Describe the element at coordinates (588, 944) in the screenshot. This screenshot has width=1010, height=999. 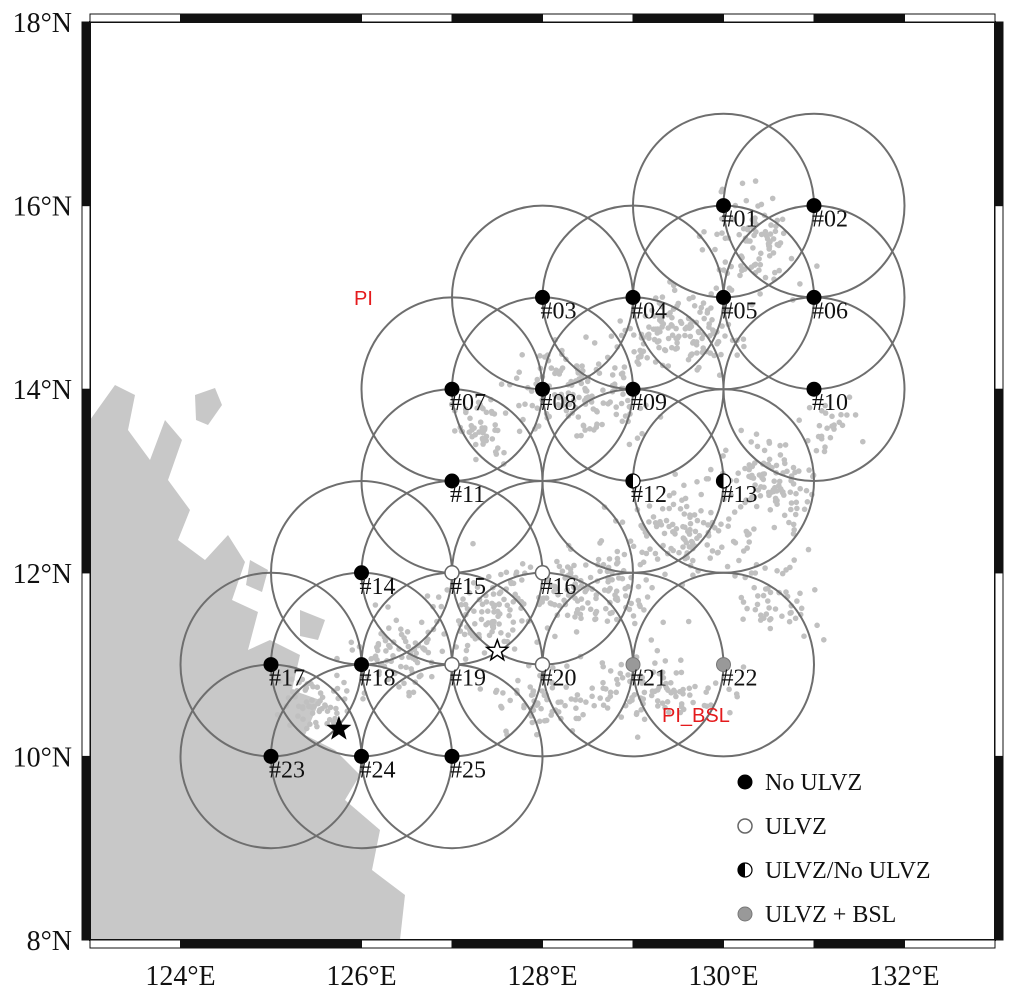
I see `frame-segment-bottom` at that location.